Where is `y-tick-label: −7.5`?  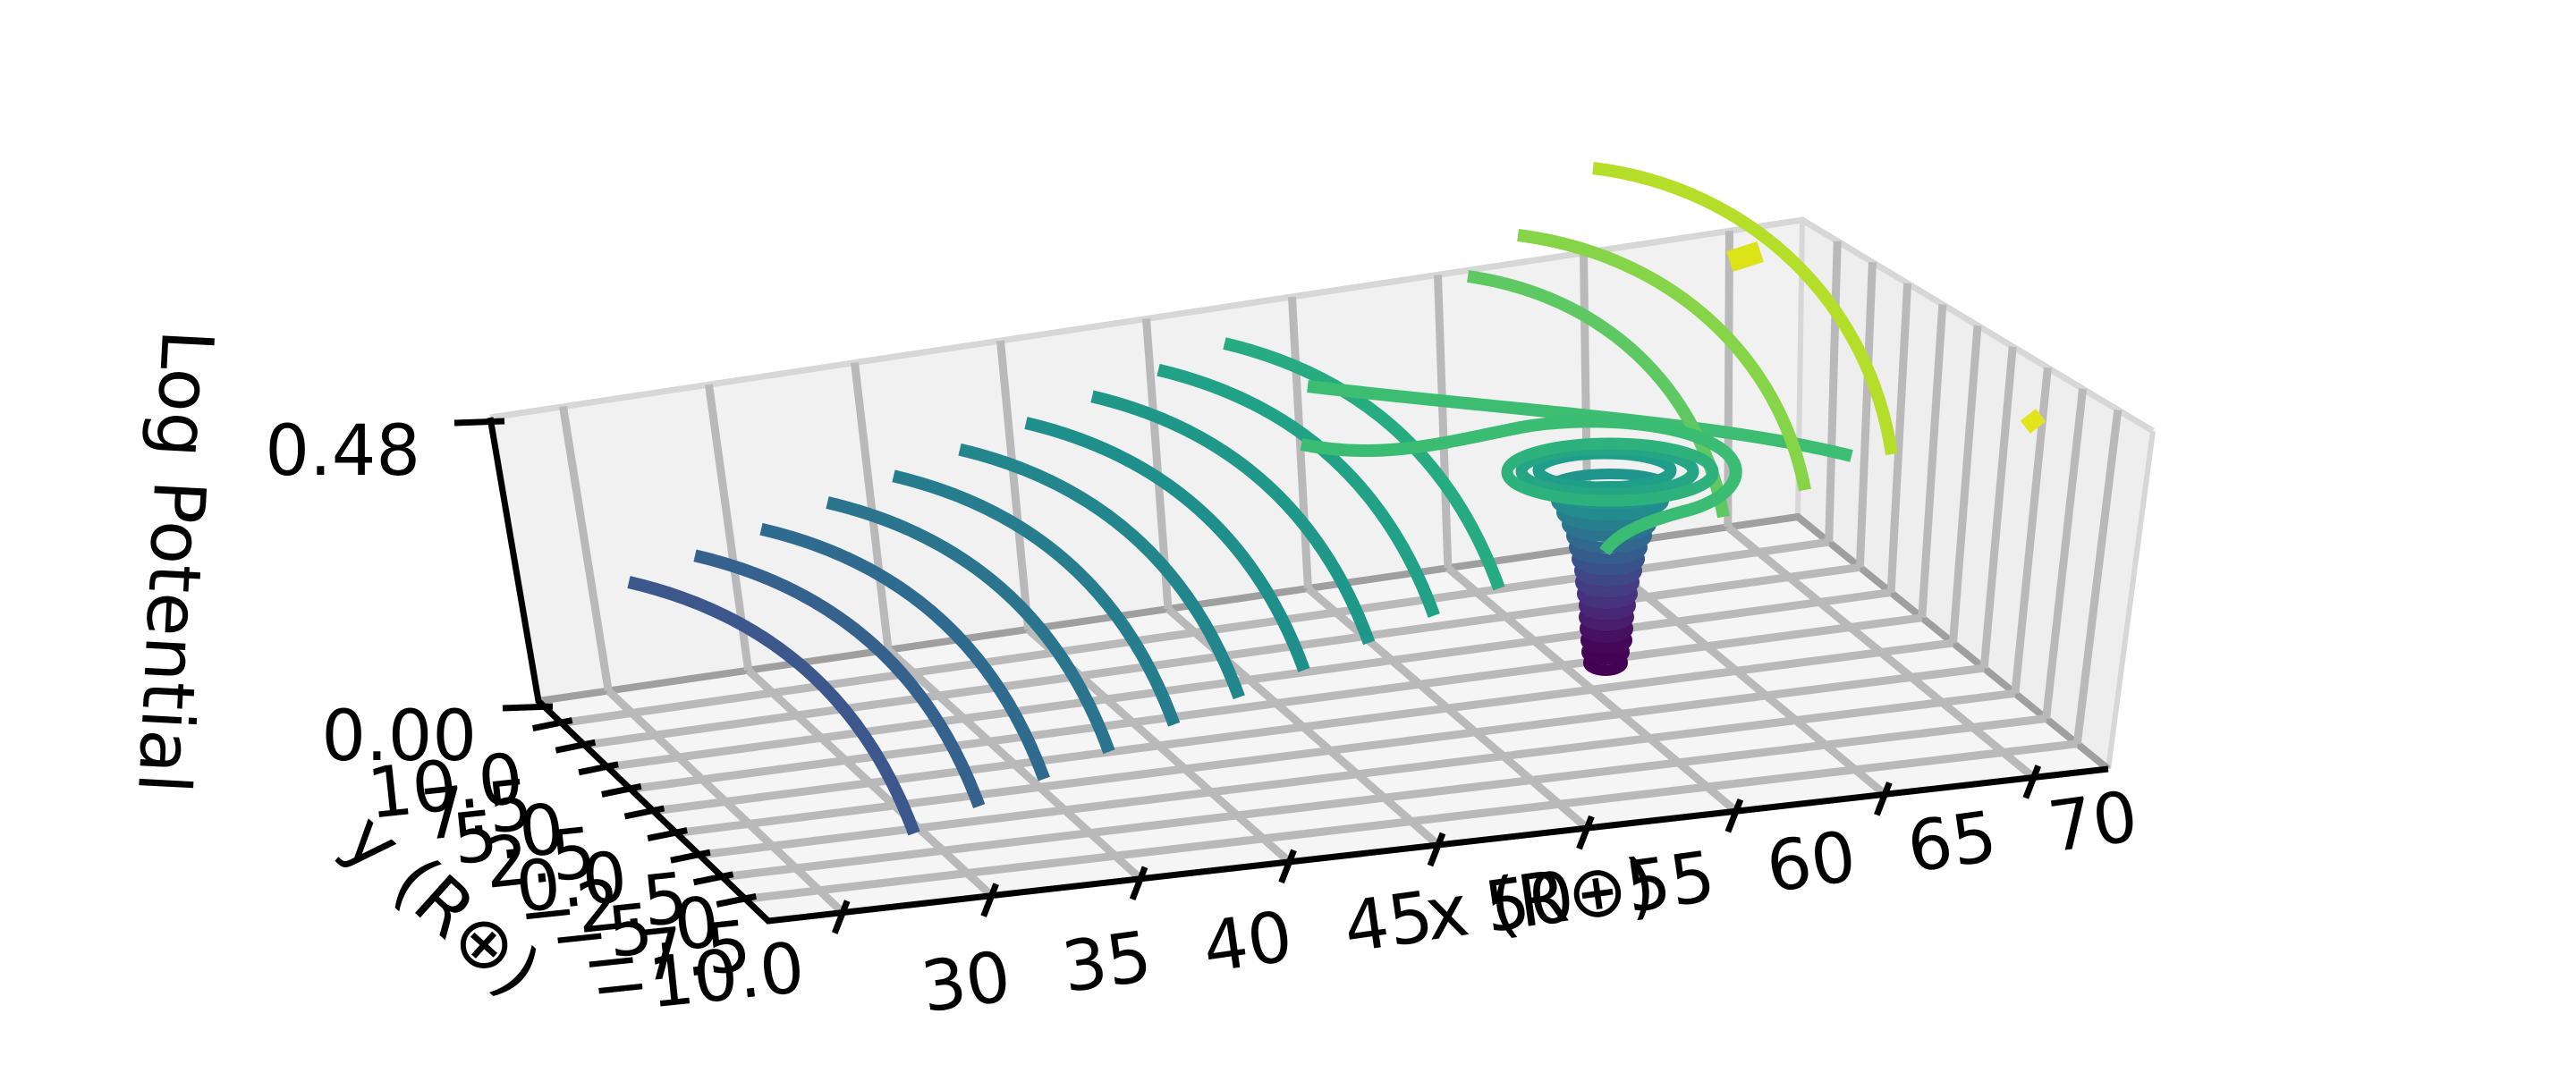 y-tick-label: −7.5 is located at coordinates (666, 954).